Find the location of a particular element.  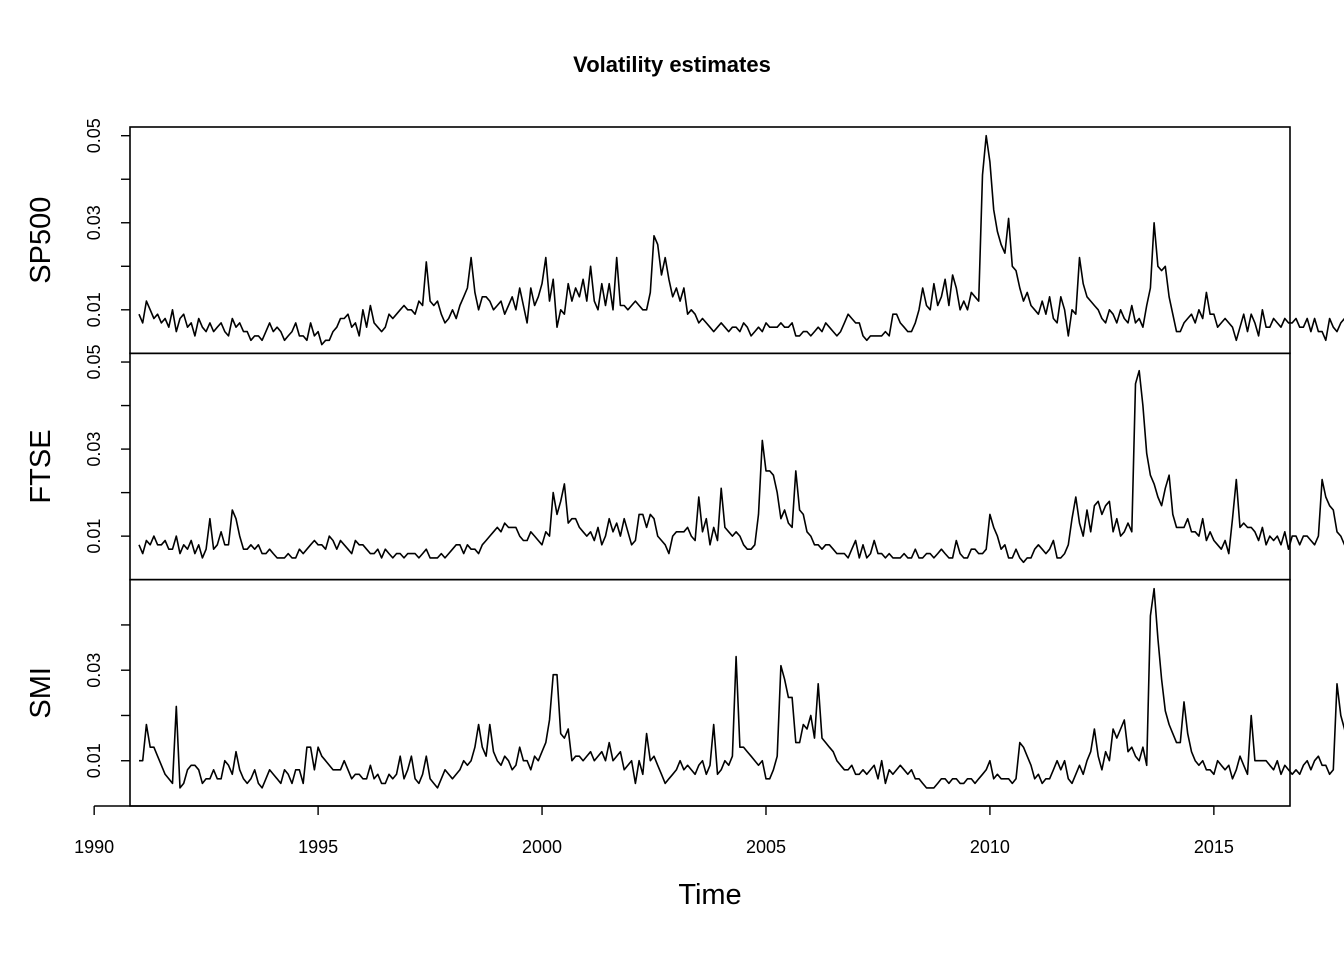

x-tick-label: 1990 is located at coordinates (94, 847).